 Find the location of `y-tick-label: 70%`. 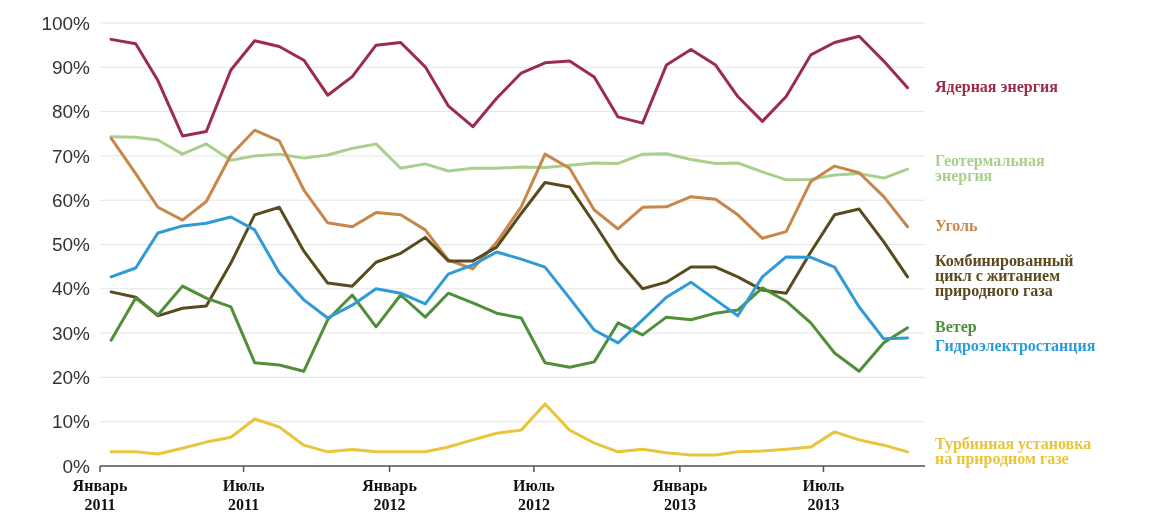

y-tick-label: 70% is located at coordinates (71, 156).